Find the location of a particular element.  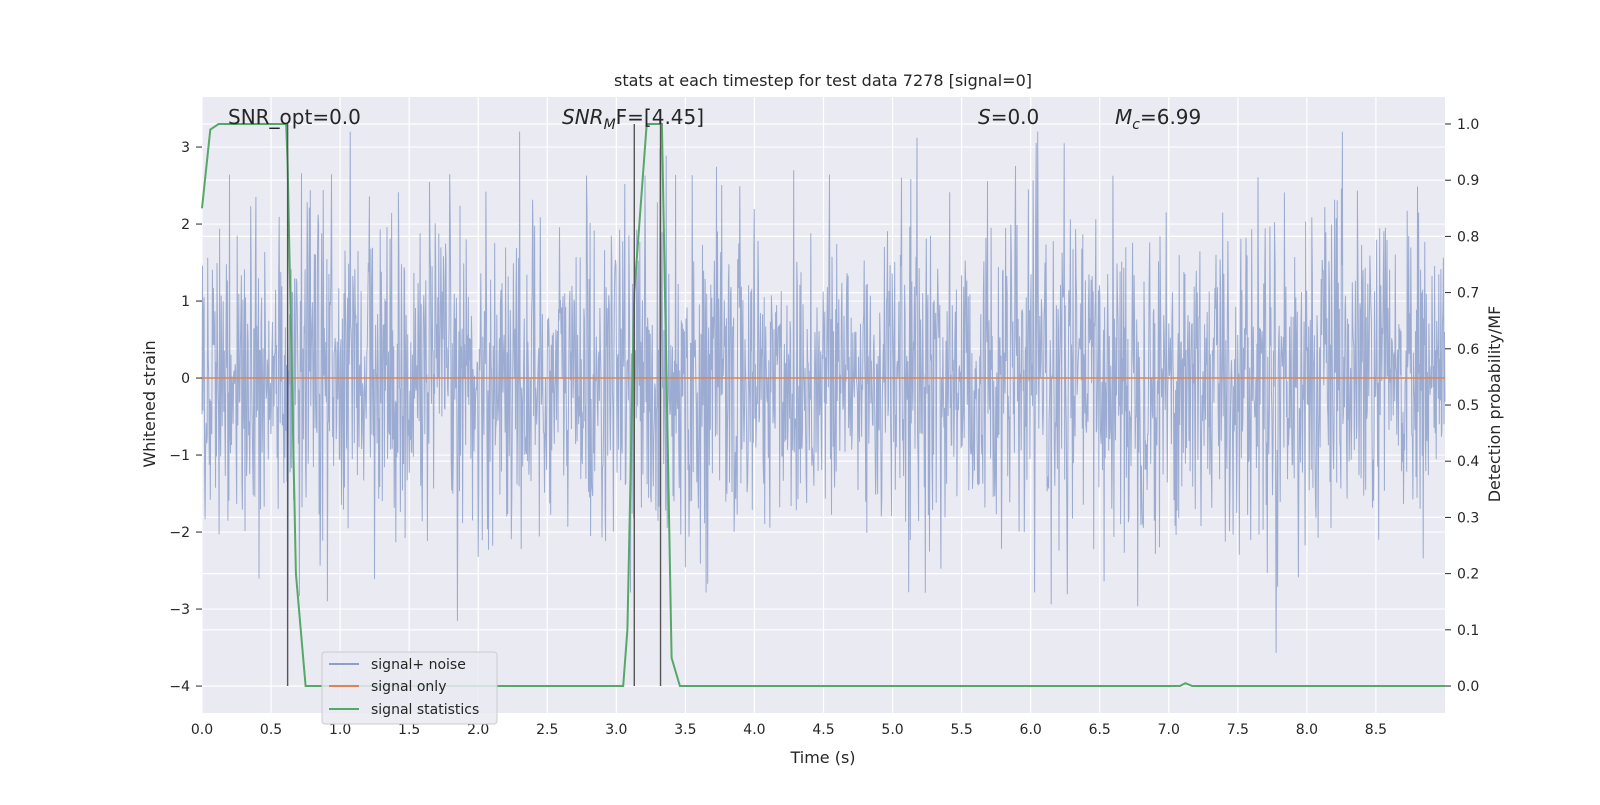

legend-label-noise: signal+ noise is located at coordinates (418, 665).